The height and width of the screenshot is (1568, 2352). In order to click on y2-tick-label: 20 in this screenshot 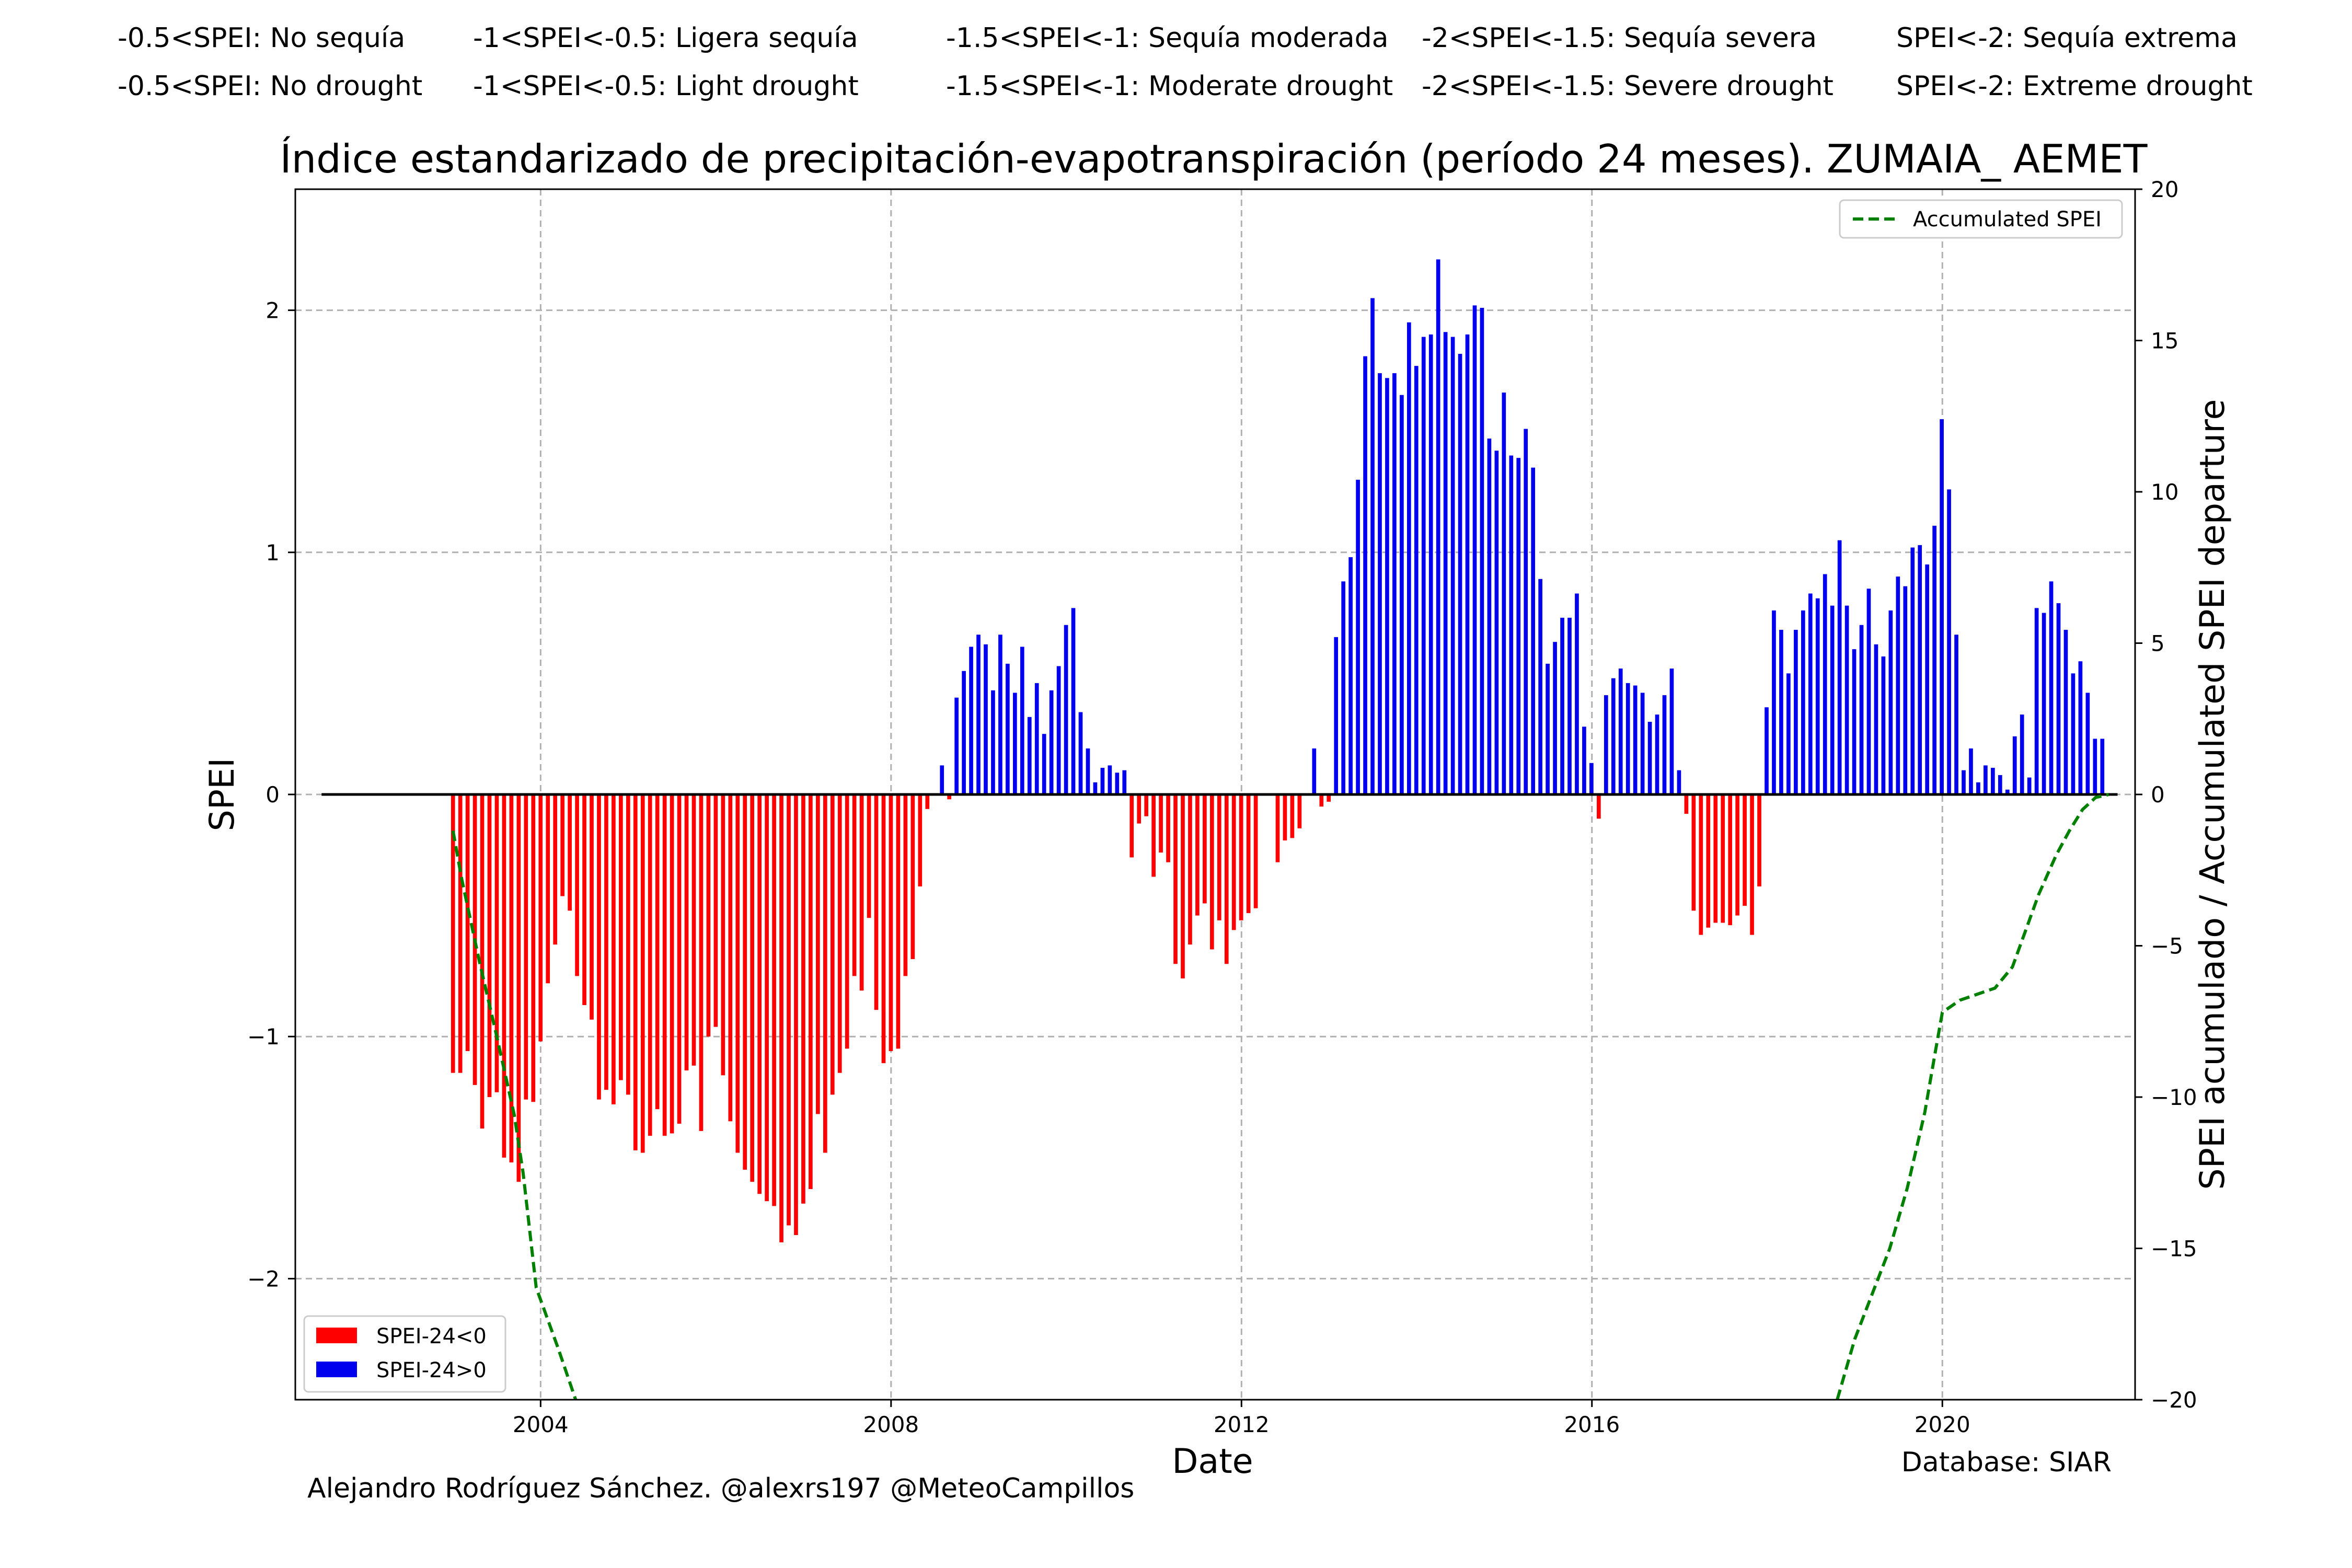, I will do `click(2164, 189)`.